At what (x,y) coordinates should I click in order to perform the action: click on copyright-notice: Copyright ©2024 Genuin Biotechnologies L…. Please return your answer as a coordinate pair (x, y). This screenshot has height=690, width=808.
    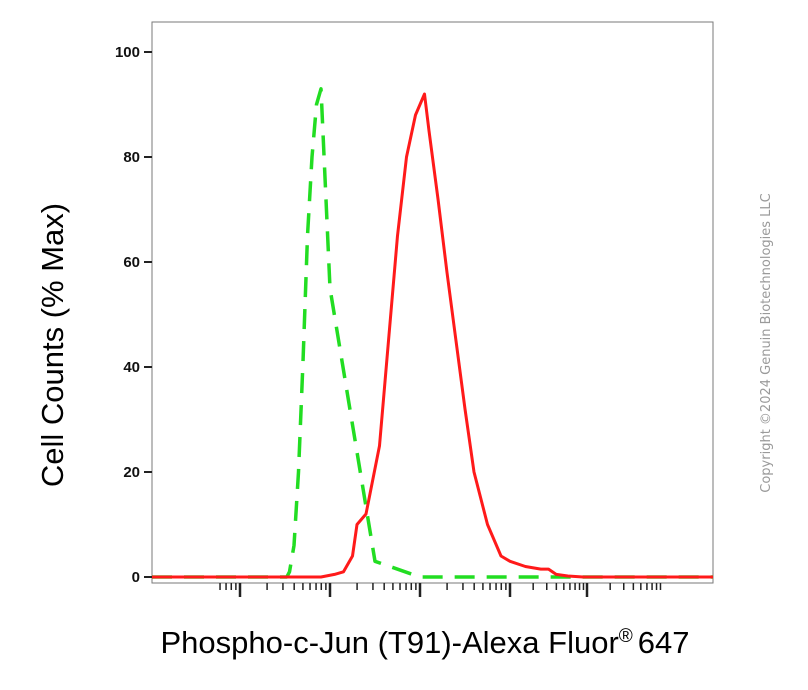
    Looking at the image, I should click on (766, 342).